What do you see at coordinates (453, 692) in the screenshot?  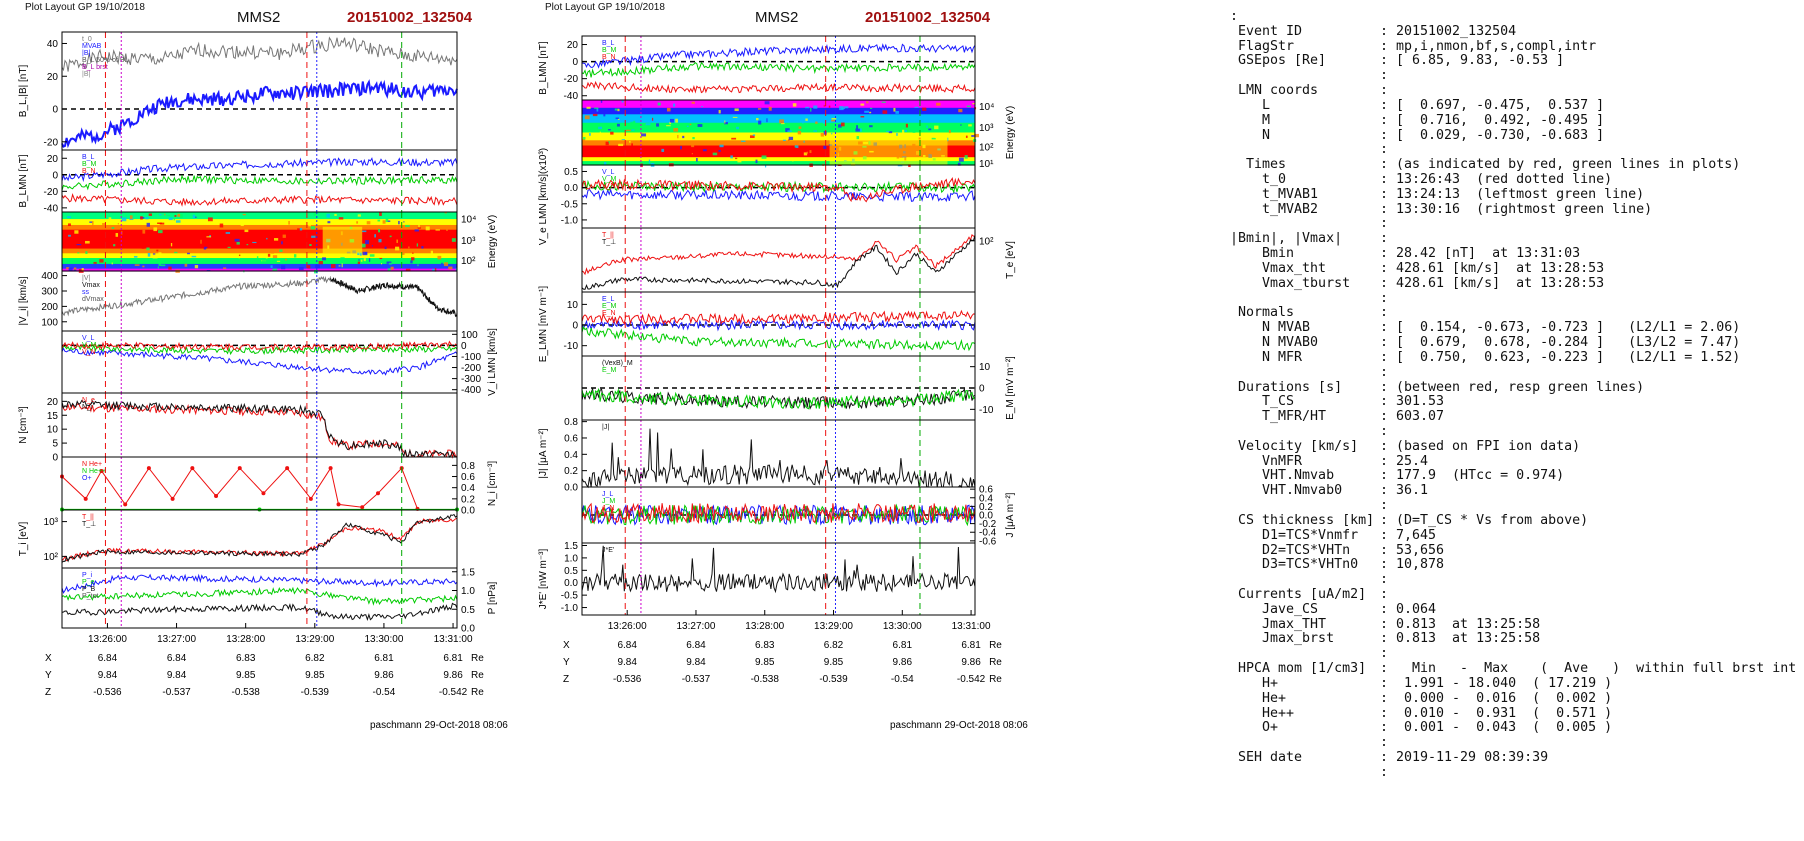 I see `coord-value: -0.542` at bounding box center [453, 692].